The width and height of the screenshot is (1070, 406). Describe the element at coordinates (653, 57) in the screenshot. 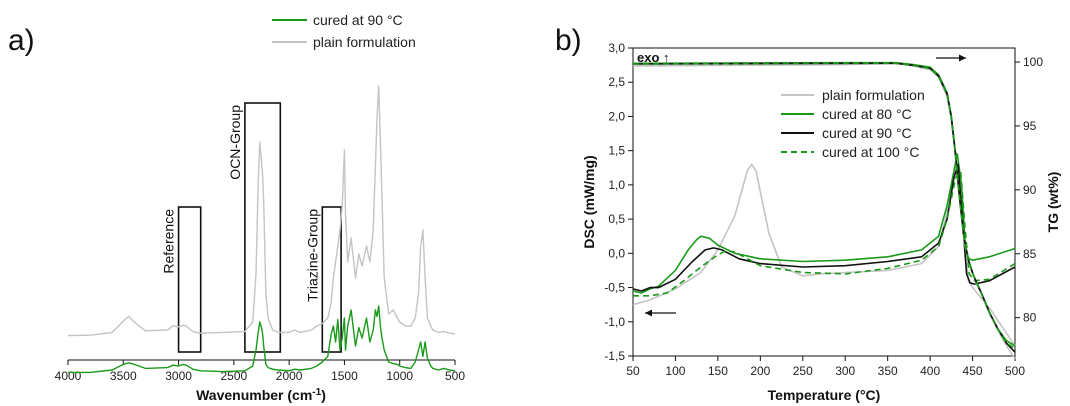

I see `panel-b-exo-annotation: exo ↑` at that location.